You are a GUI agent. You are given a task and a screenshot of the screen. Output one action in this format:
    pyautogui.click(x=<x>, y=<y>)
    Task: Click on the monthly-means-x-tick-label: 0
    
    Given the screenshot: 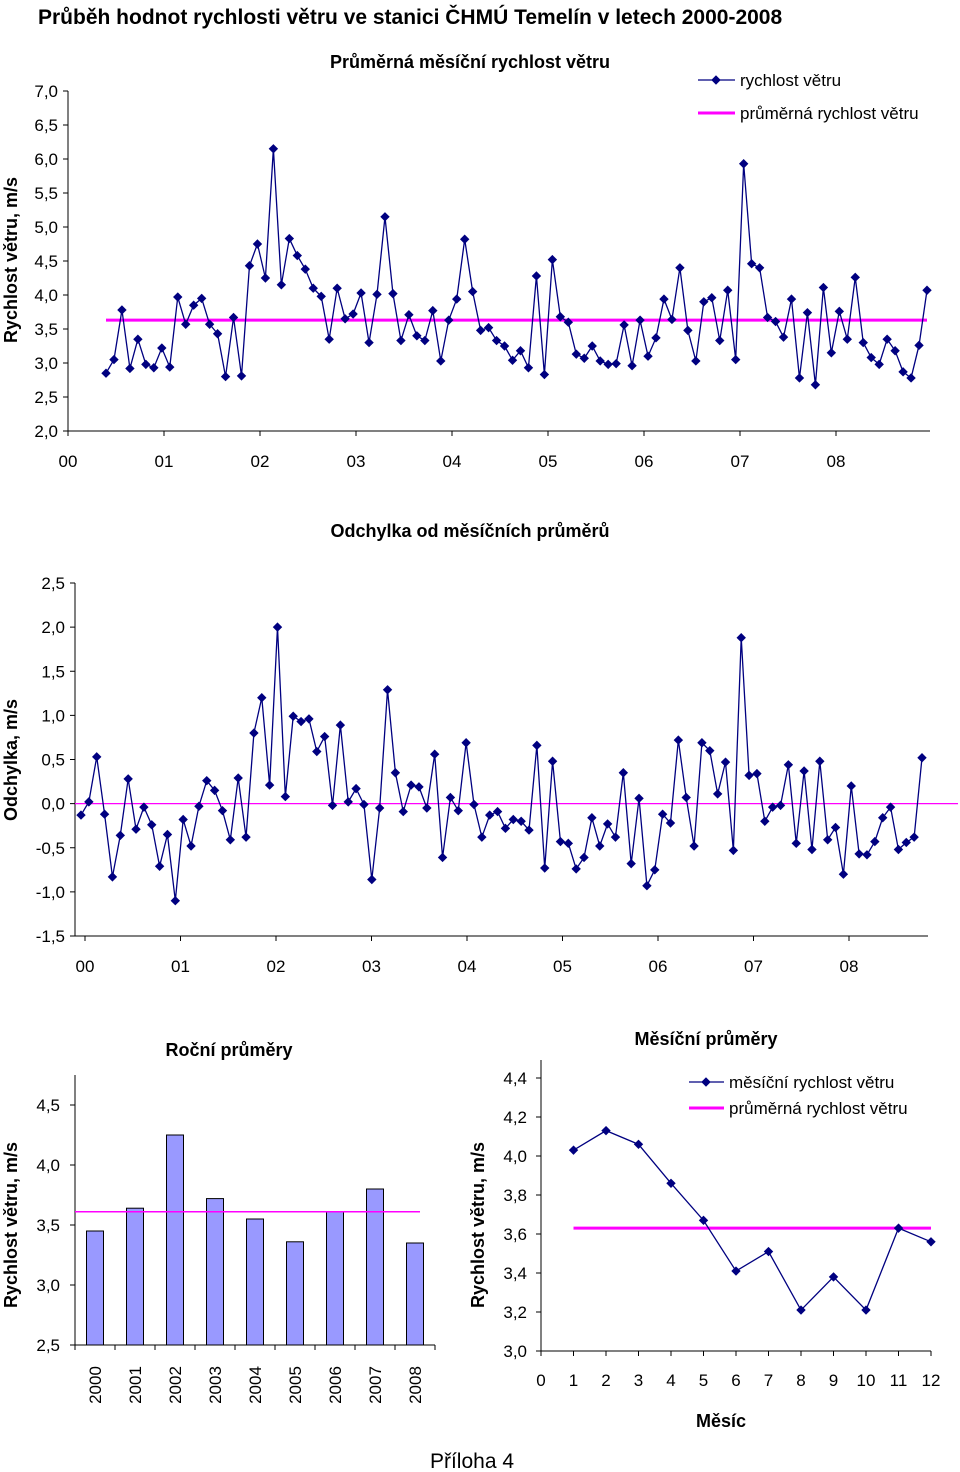 What is the action you would take?
    pyautogui.click(x=540, y=1380)
    